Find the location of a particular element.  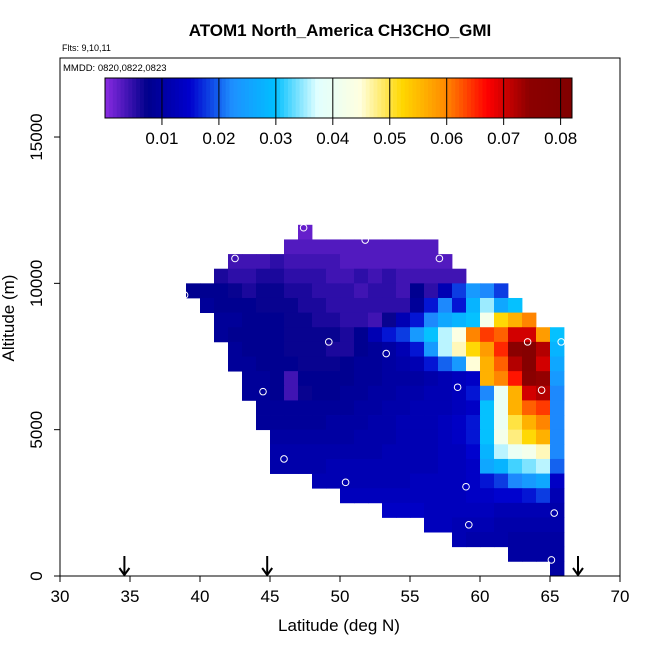

latitude-arrow-markers is located at coordinates (351, 566).